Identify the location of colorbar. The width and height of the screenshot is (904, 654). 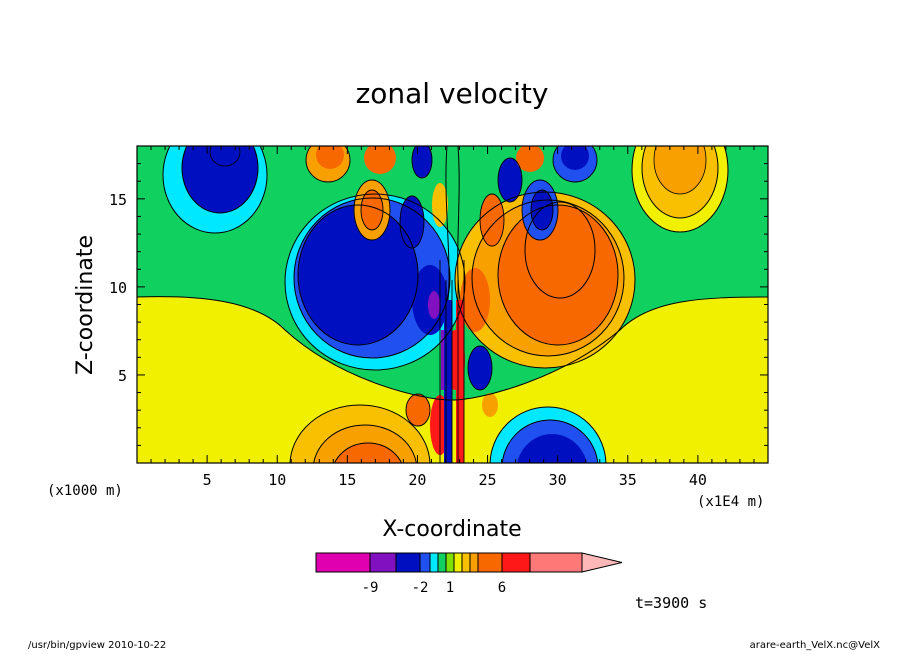
(469, 562).